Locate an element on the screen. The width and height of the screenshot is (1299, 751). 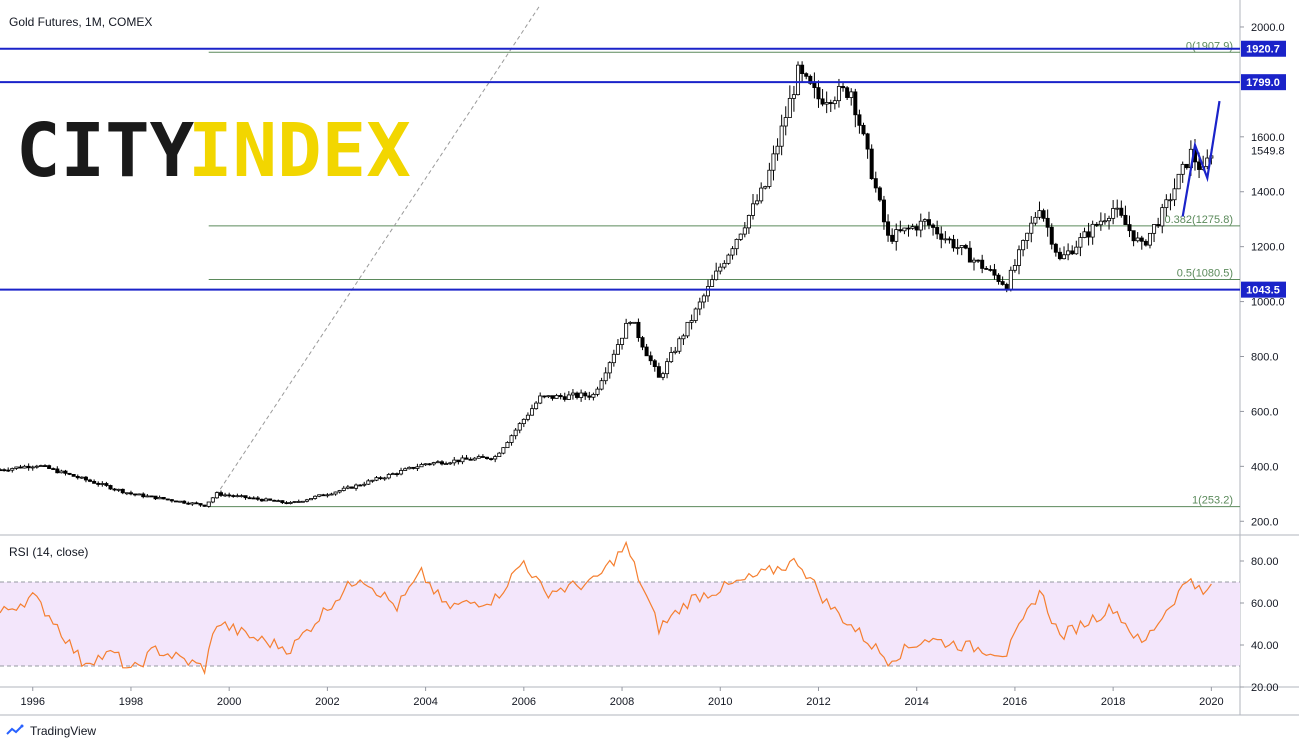
time-tick-label: 2008 is located at coordinates (622, 702).